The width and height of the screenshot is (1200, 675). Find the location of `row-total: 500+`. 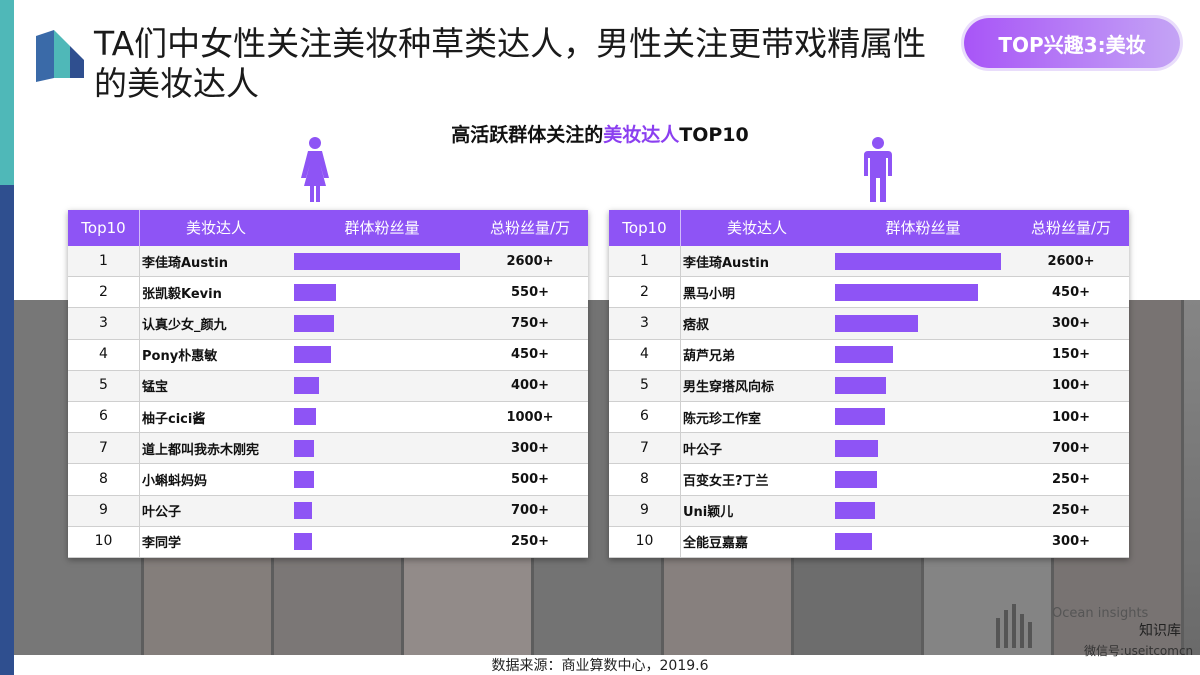

row-total: 500+ is located at coordinates (530, 479).